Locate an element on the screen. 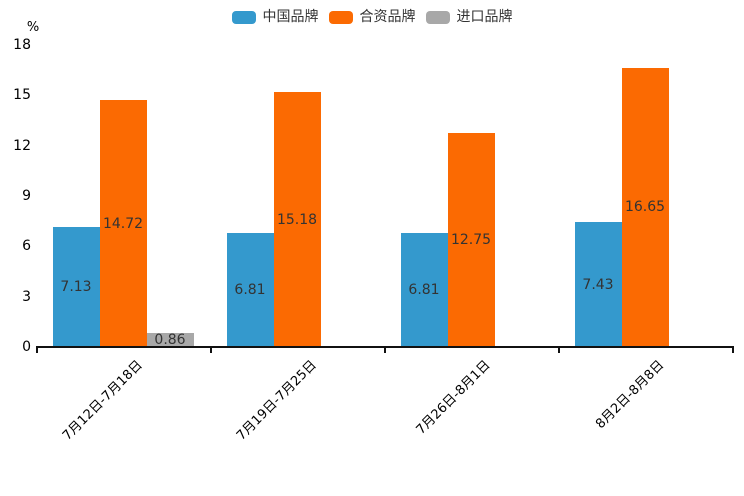  legend-item-import-brand: 进口品牌 is located at coordinates (469, 17).